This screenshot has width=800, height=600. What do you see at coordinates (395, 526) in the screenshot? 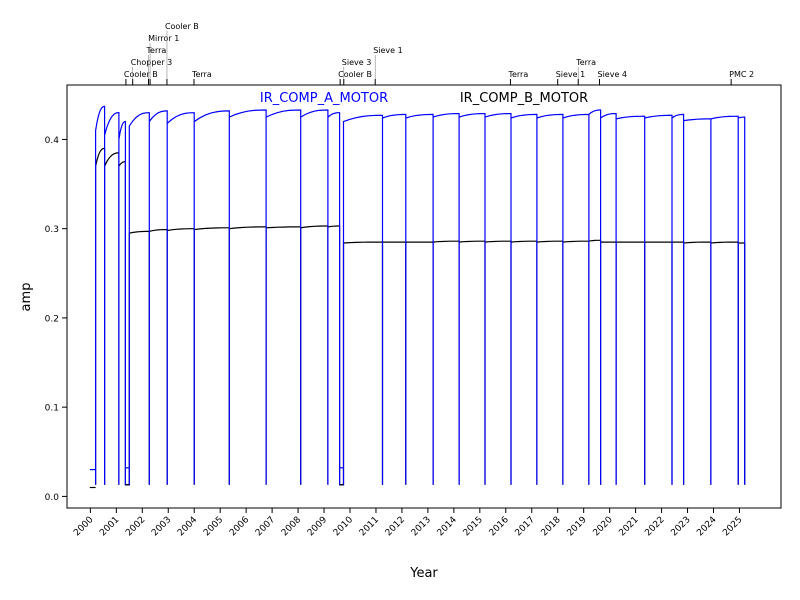
I see `x-tick-label: 2012` at bounding box center [395, 526].